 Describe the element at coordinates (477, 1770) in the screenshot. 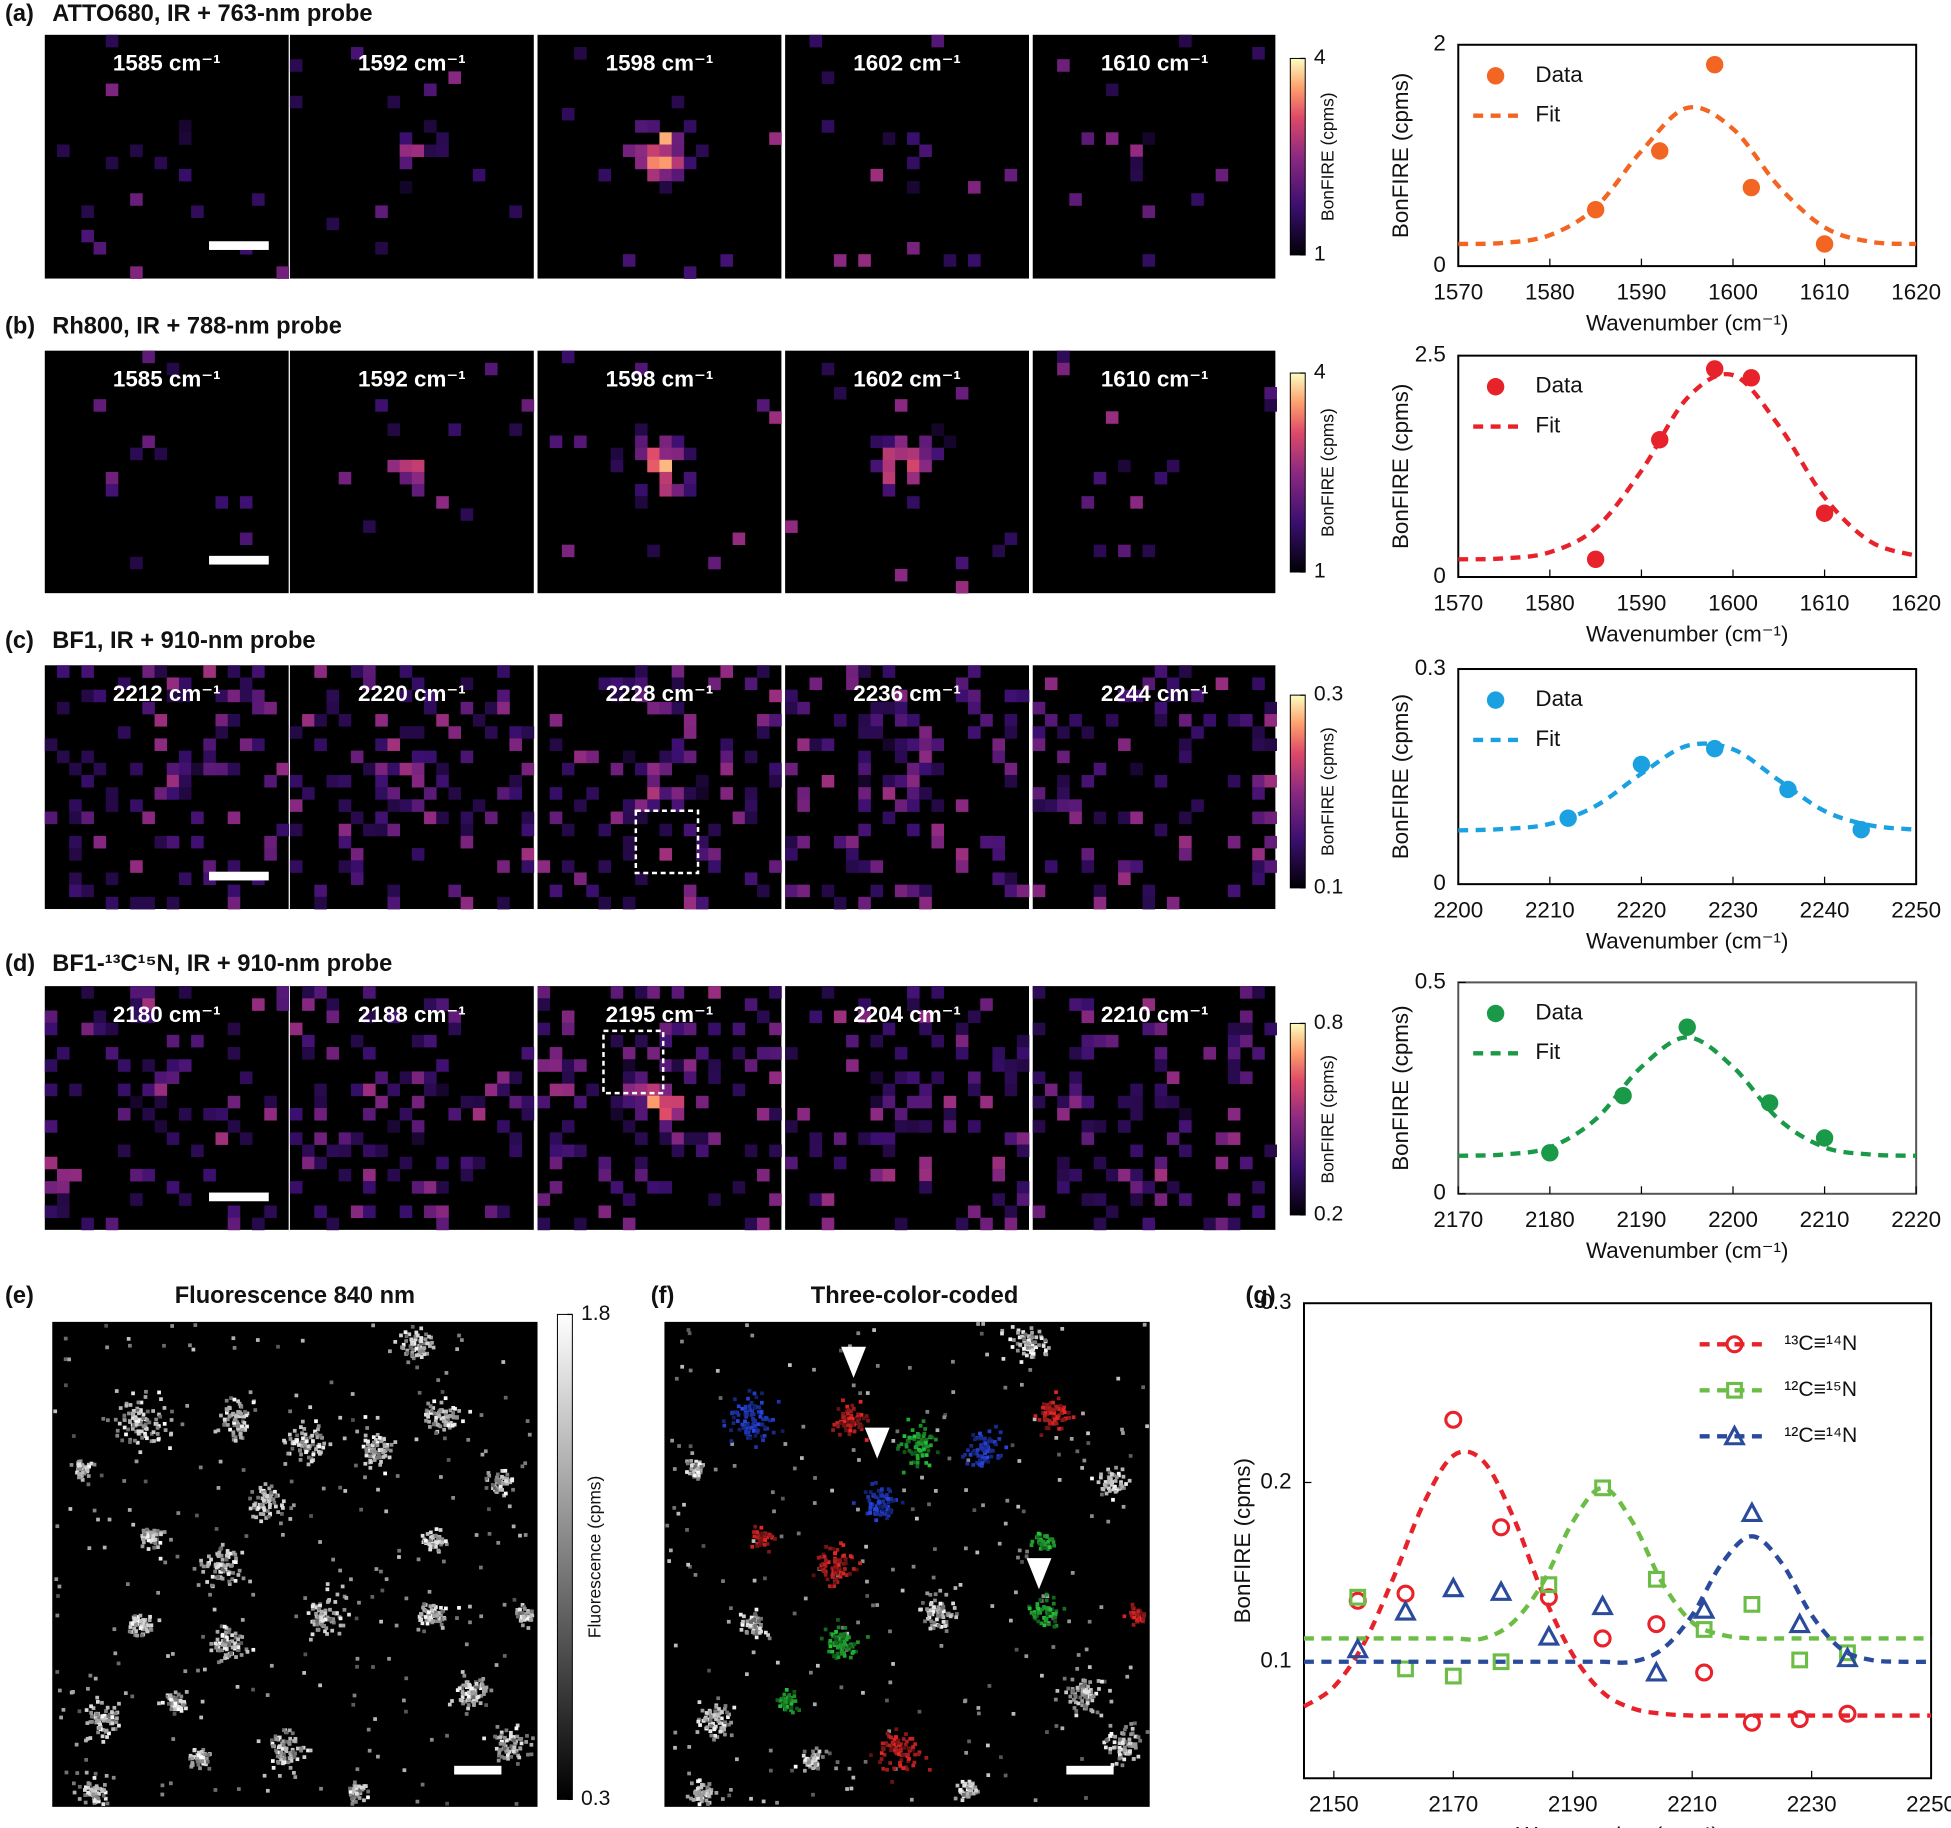

I see `scale-bar` at that location.